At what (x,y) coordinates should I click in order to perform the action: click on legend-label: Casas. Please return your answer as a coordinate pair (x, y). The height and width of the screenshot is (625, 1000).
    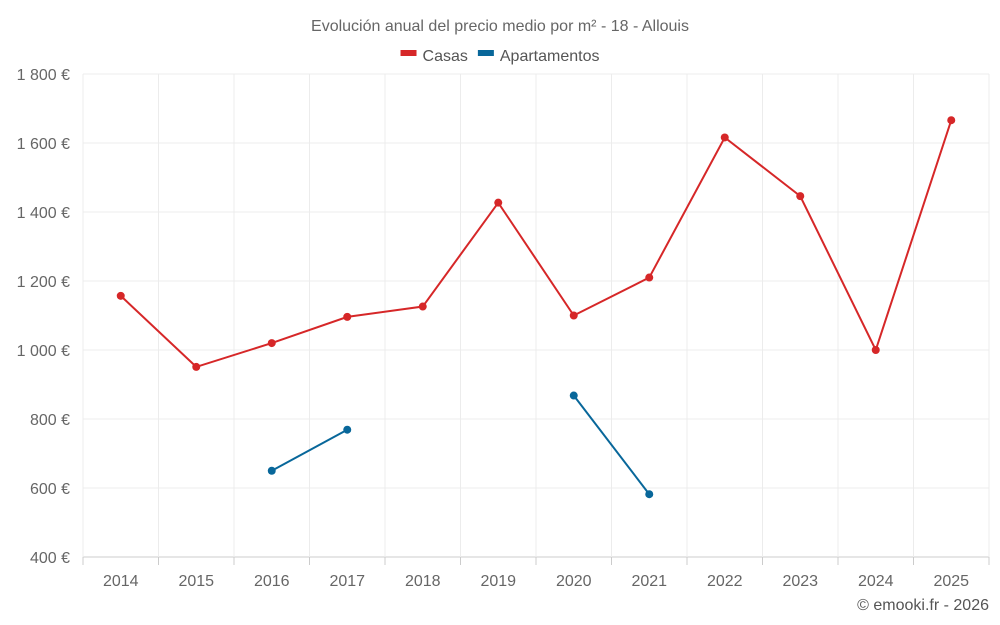
    Looking at the image, I should click on (445, 56).